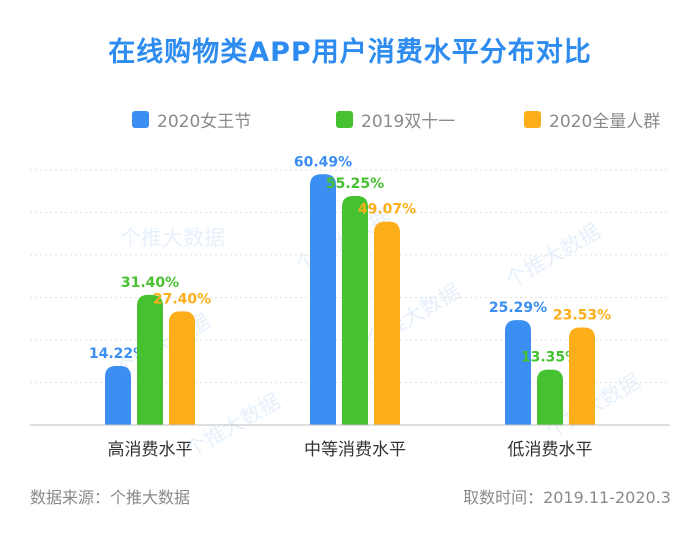 The height and width of the screenshot is (540, 700). What do you see at coordinates (605, 121) in the screenshot?
I see `legend-label: 2020全量人群` at bounding box center [605, 121].